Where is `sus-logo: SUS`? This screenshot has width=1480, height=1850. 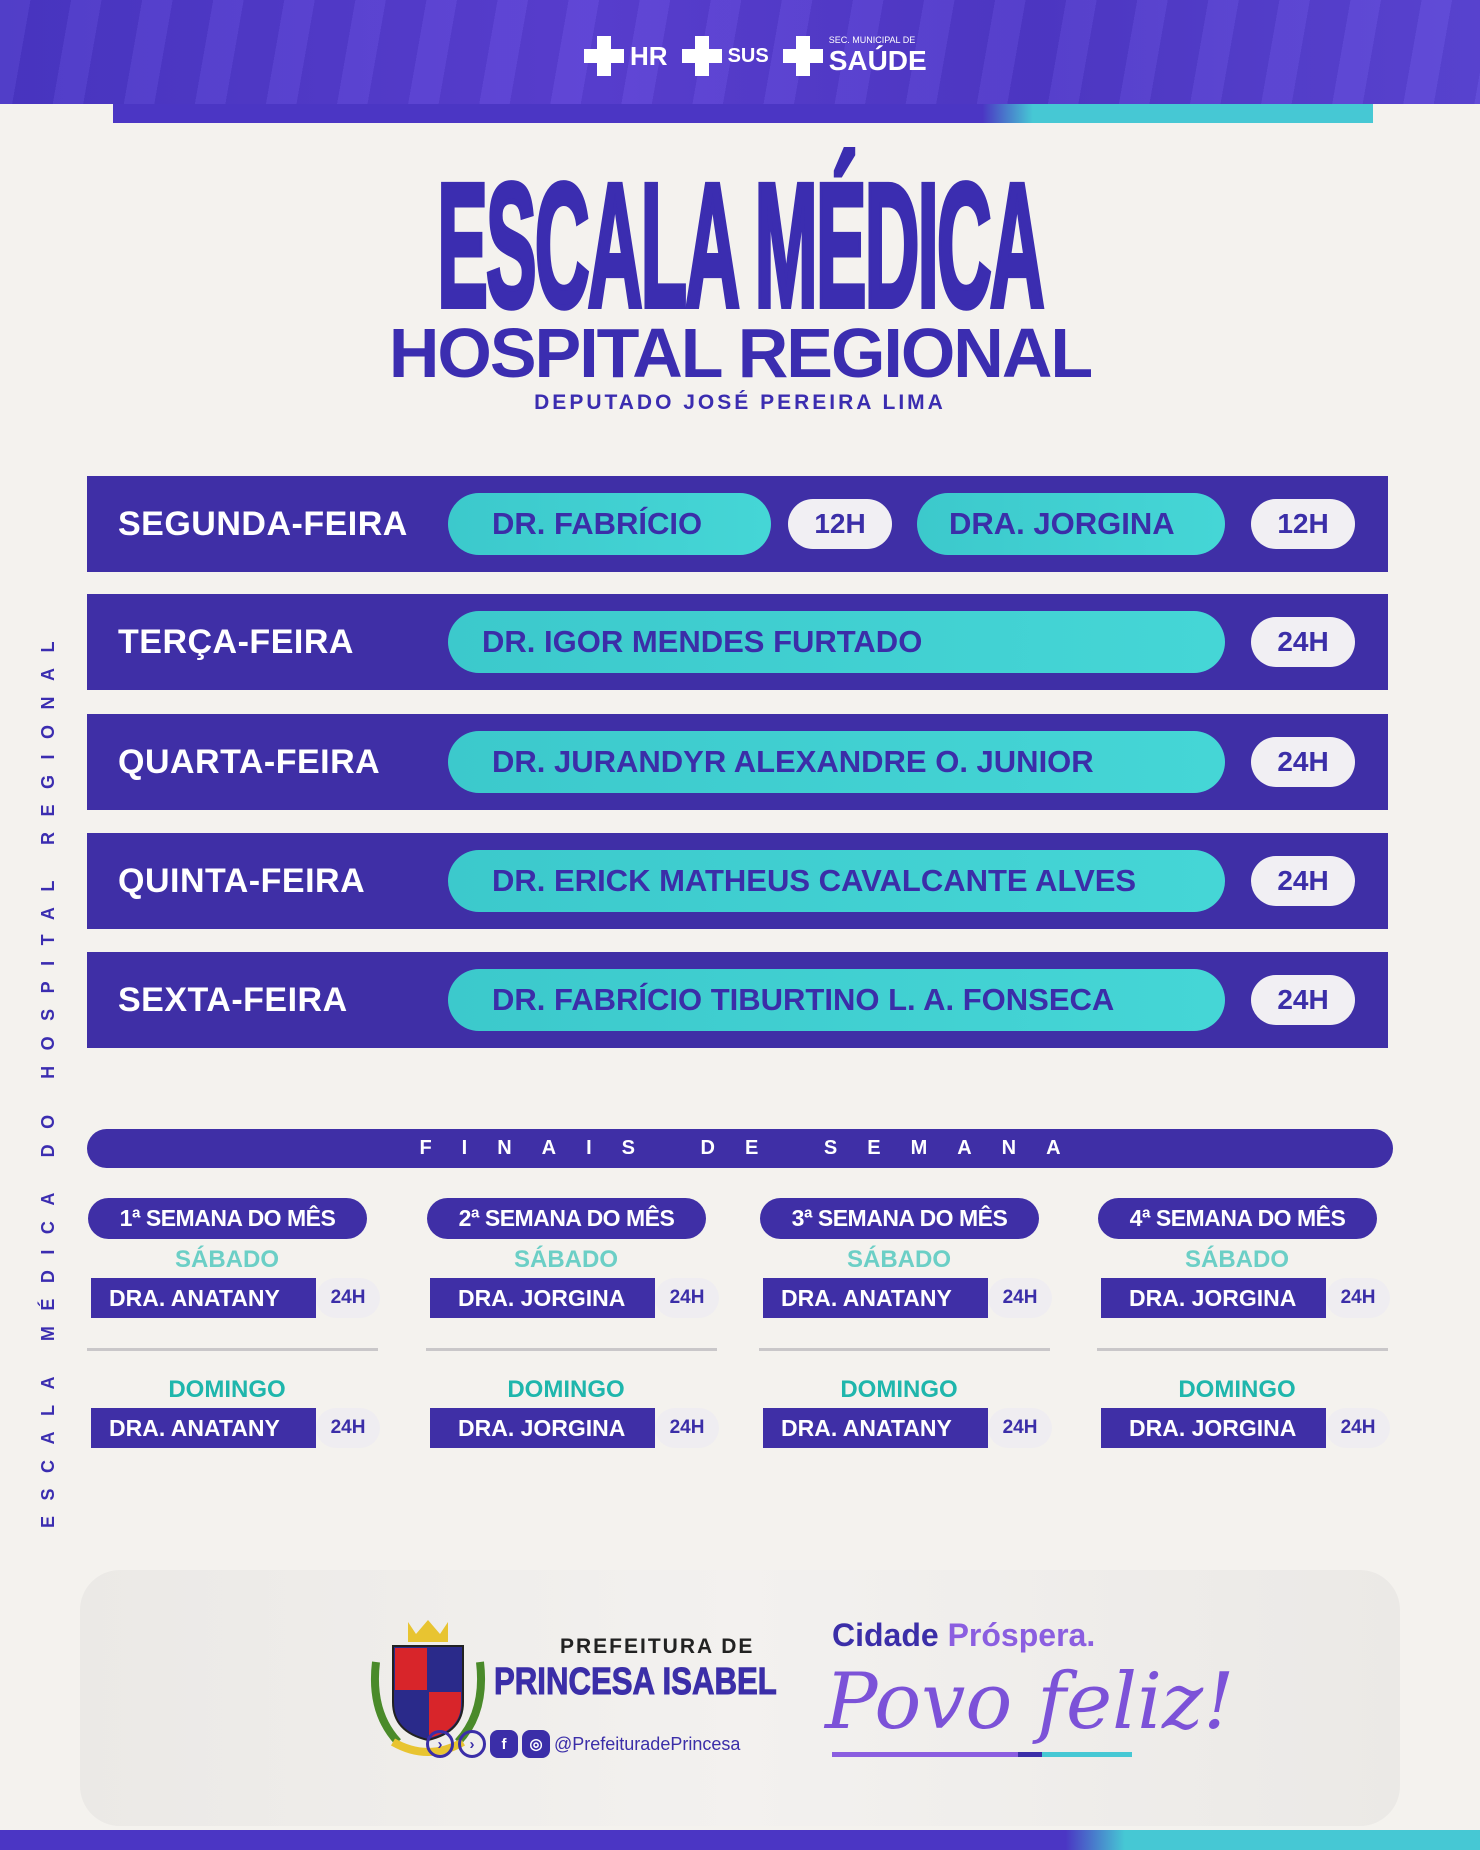 sus-logo: SUS is located at coordinates (725, 56).